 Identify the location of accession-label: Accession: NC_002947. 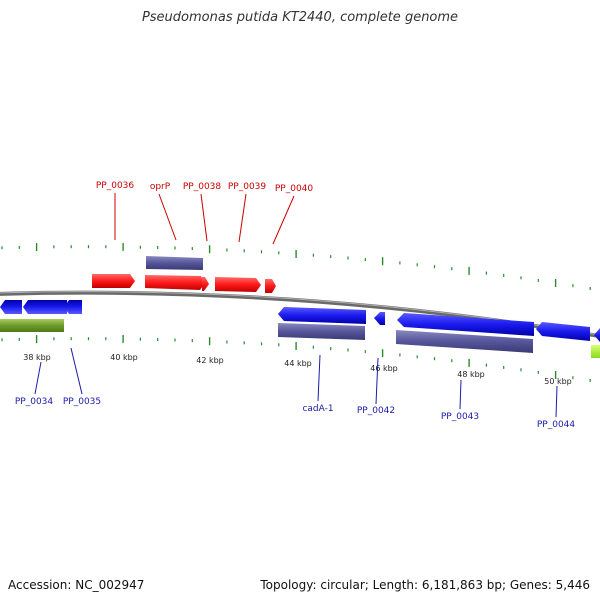
(76, 585).